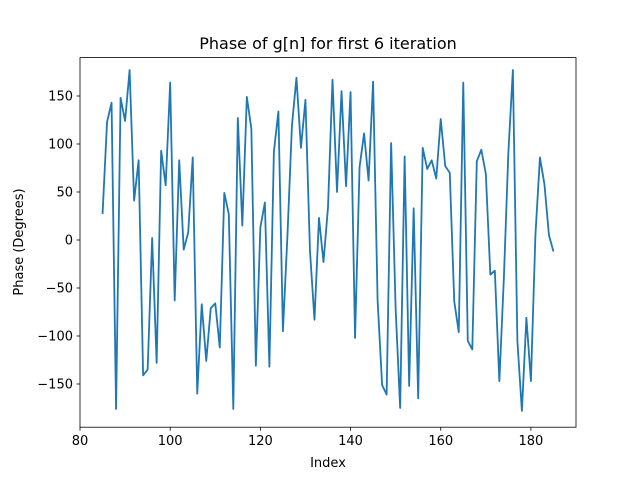  Describe the element at coordinates (170, 441) in the screenshot. I see `x-tick-label: 100` at that location.